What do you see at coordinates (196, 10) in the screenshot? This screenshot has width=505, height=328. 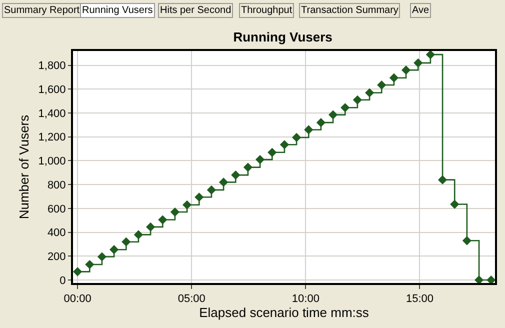 I see `text: Hits per Second` at bounding box center [196, 10].